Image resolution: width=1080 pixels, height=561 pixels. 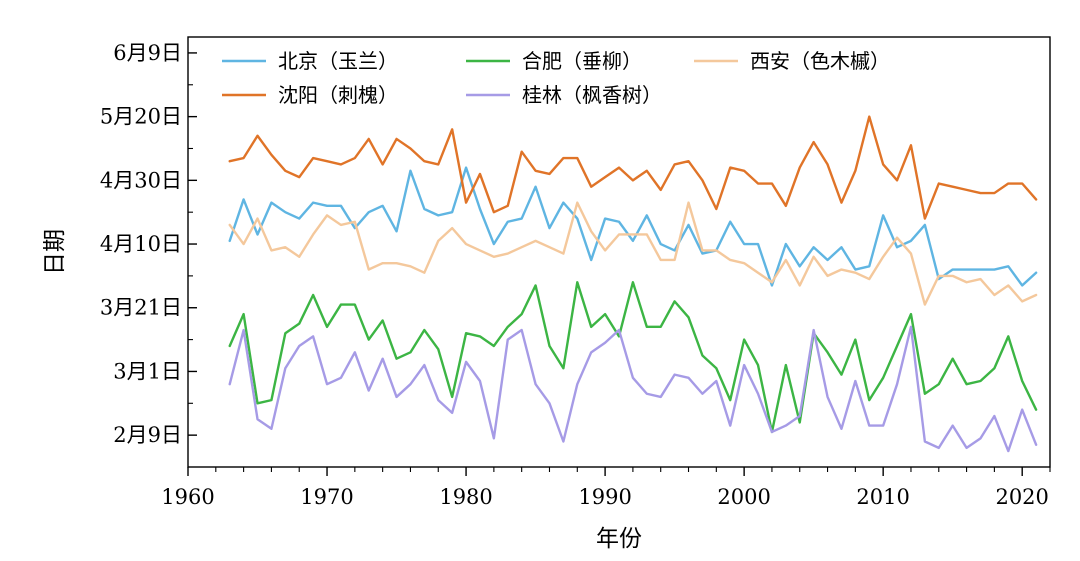 I want to click on x-tick-label: 2010, so click(x=882, y=497).